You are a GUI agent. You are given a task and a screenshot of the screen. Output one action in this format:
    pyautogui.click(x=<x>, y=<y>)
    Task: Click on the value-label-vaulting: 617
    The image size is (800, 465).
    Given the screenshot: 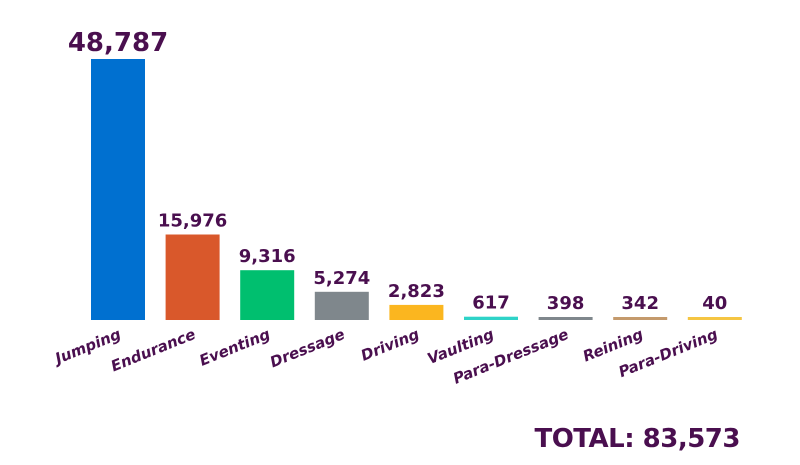 What is the action you would take?
    pyautogui.click(x=491, y=303)
    